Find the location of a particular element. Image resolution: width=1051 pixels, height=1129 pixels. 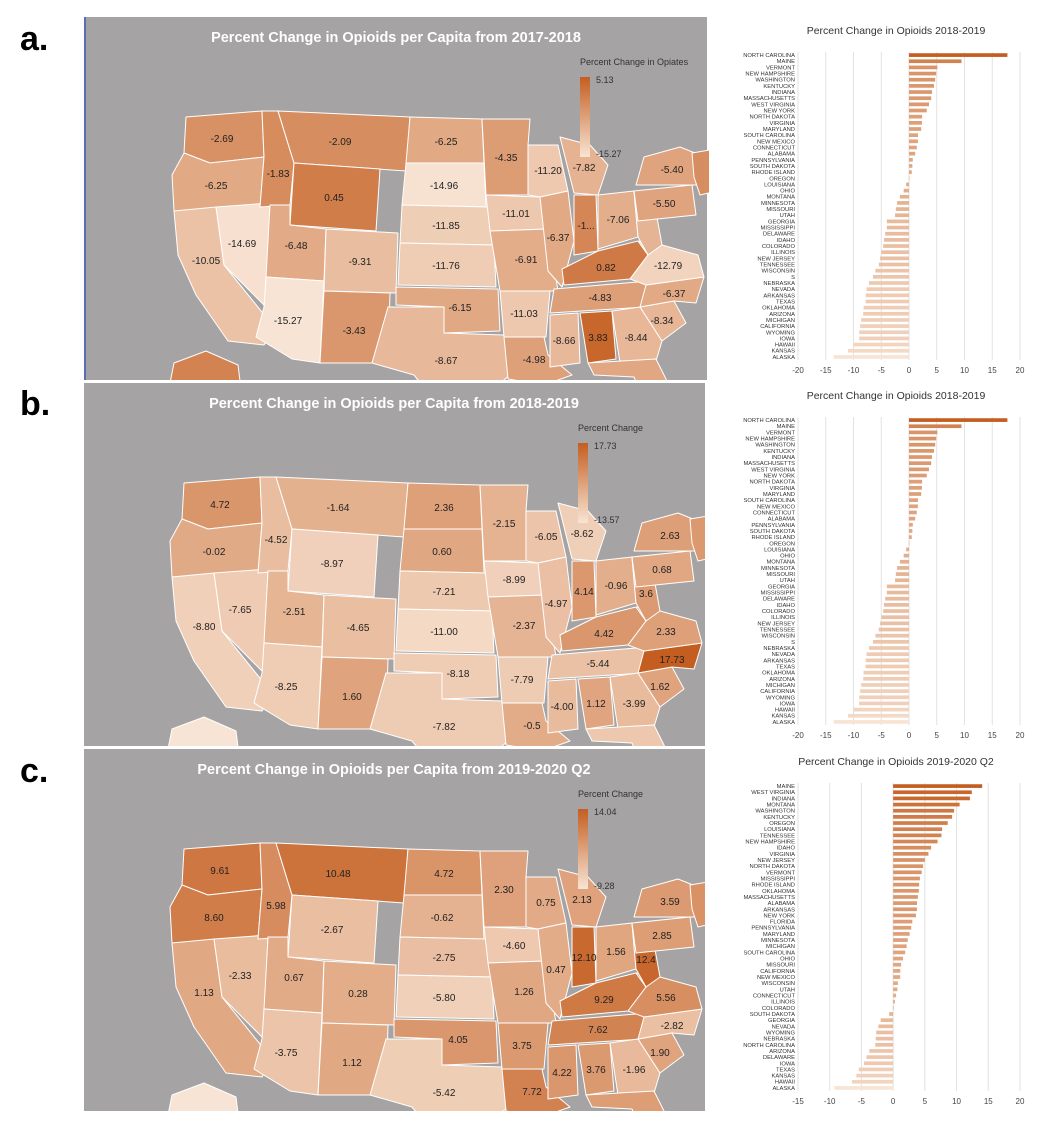

category-label: S is located at coordinates (793, 643).